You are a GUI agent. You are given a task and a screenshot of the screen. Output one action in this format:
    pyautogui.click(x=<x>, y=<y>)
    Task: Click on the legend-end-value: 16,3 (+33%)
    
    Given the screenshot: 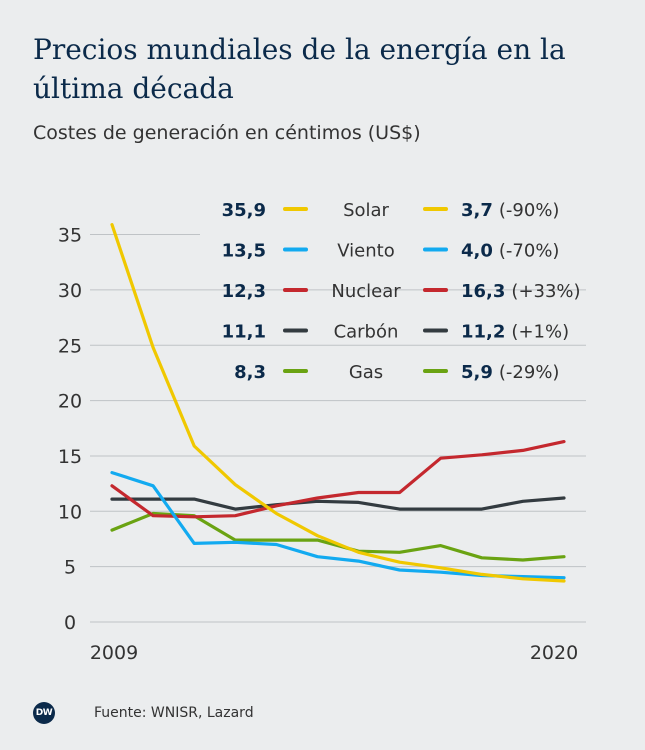 What is the action you would take?
    pyautogui.click(x=521, y=291)
    